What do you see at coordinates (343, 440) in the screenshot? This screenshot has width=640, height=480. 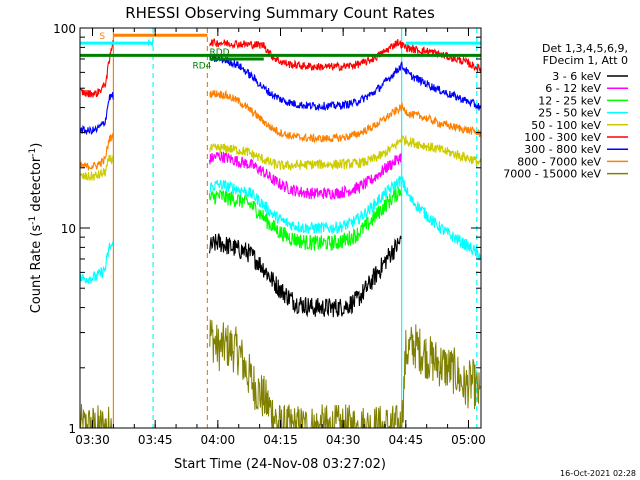 I see `x-tick-label: 04:30` at bounding box center [343, 440].